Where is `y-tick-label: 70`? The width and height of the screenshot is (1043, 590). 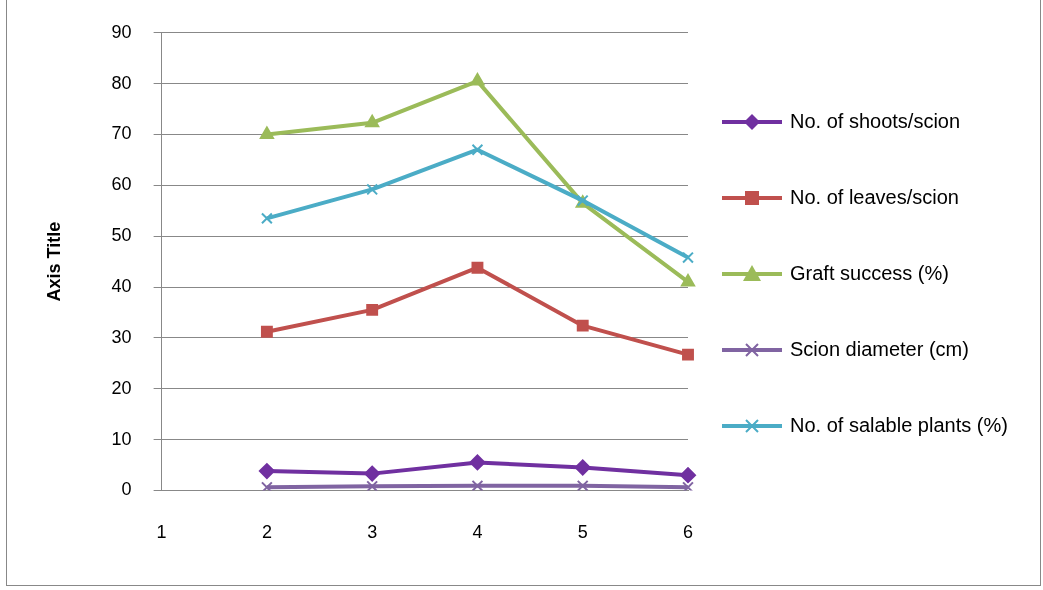 y-tick-label: 70 is located at coordinates (121, 133).